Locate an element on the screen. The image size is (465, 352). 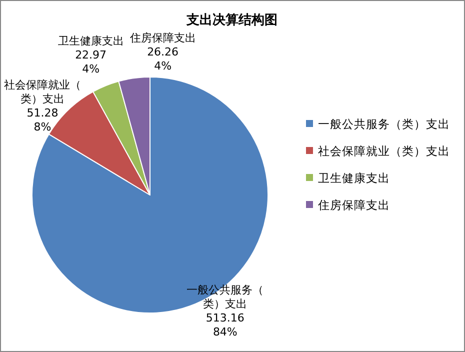
legend-label: 社会保障就业（类）支出 is located at coordinates (384, 151).